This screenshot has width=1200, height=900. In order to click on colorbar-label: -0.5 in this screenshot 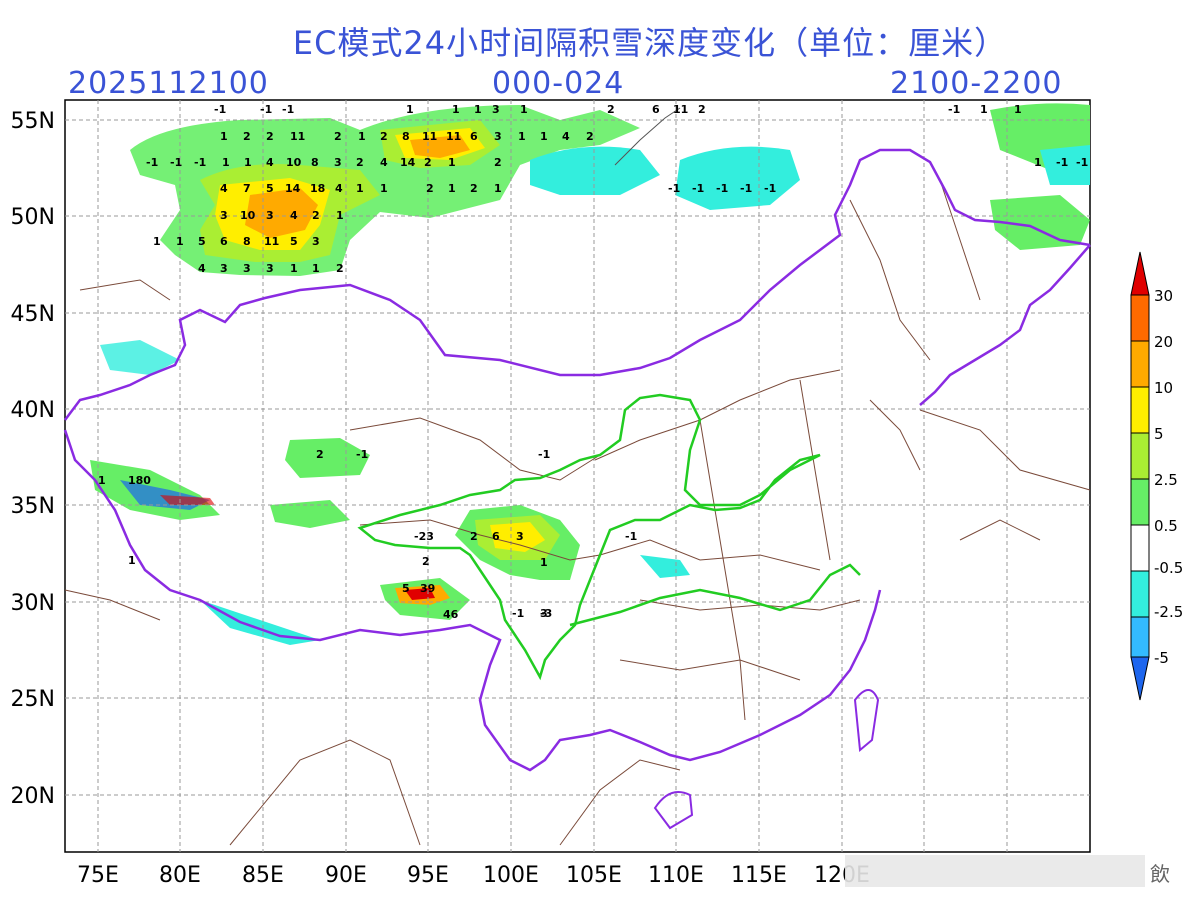, I will do `click(1168, 568)`.